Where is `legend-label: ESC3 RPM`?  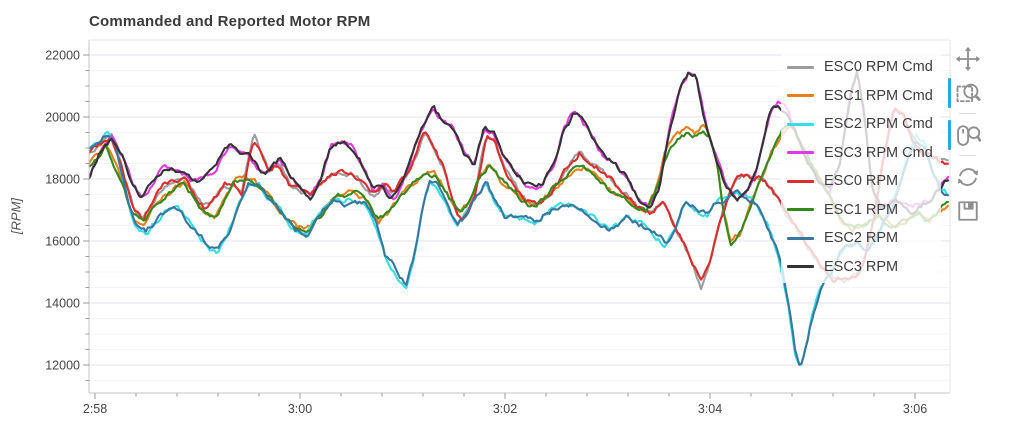 legend-label: ESC3 RPM is located at coordinates (861, 266).